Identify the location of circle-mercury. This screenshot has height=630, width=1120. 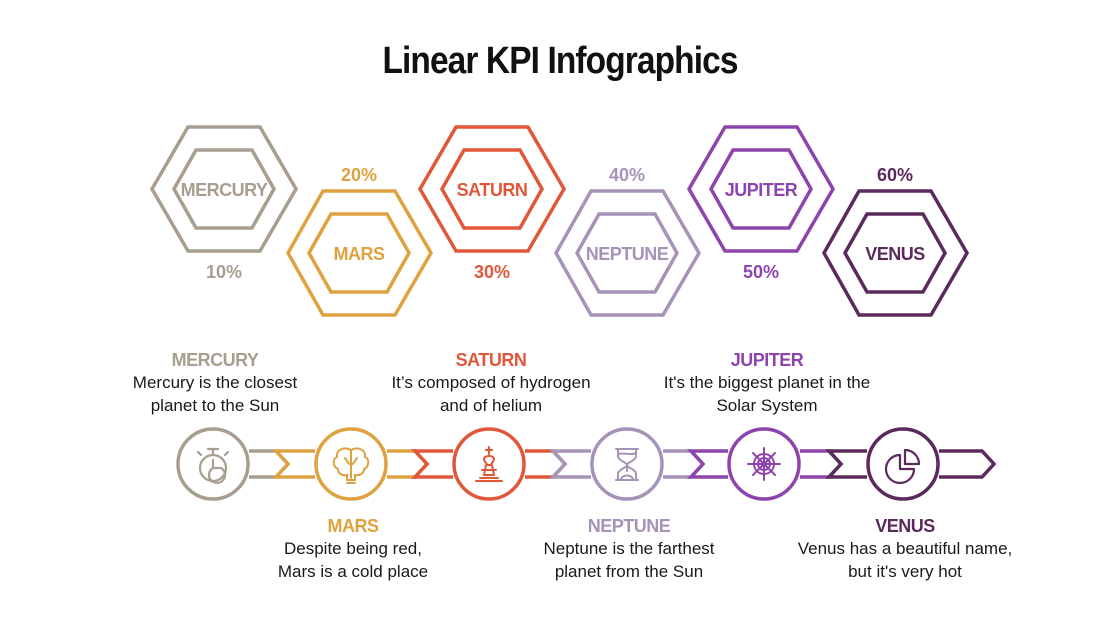
(213, 464).